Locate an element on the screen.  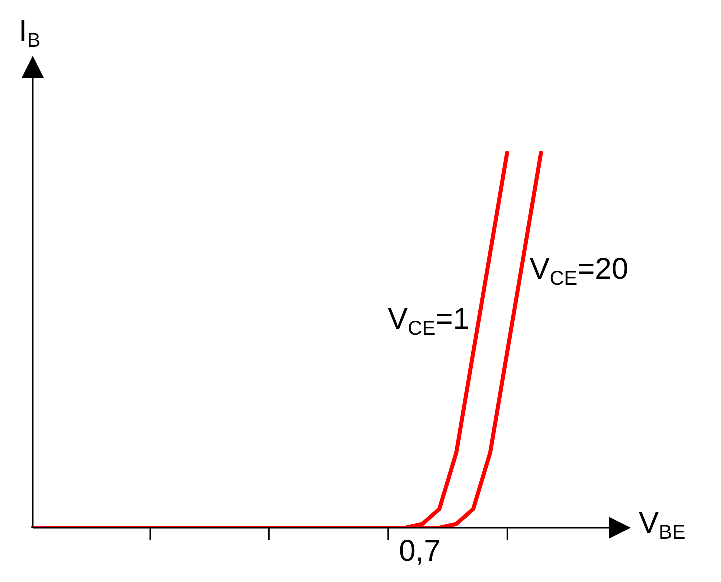
series-label: V$_{CE}$=20 is located at coordinates (579, 271).